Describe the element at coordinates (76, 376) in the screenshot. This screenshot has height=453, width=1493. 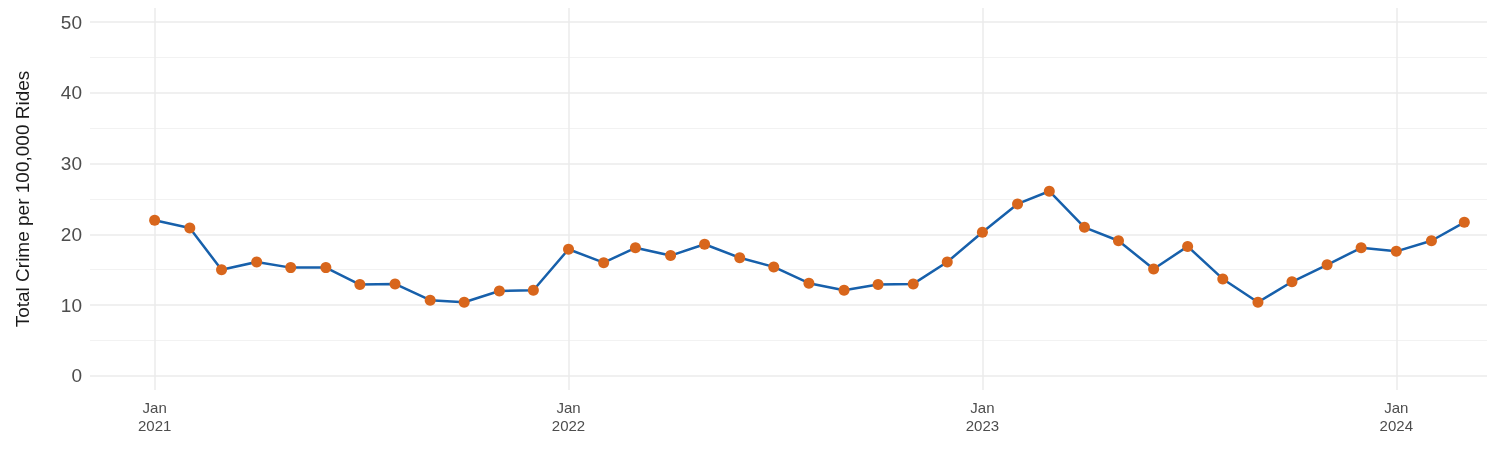
I see `y-tick-label: 0` at that location.